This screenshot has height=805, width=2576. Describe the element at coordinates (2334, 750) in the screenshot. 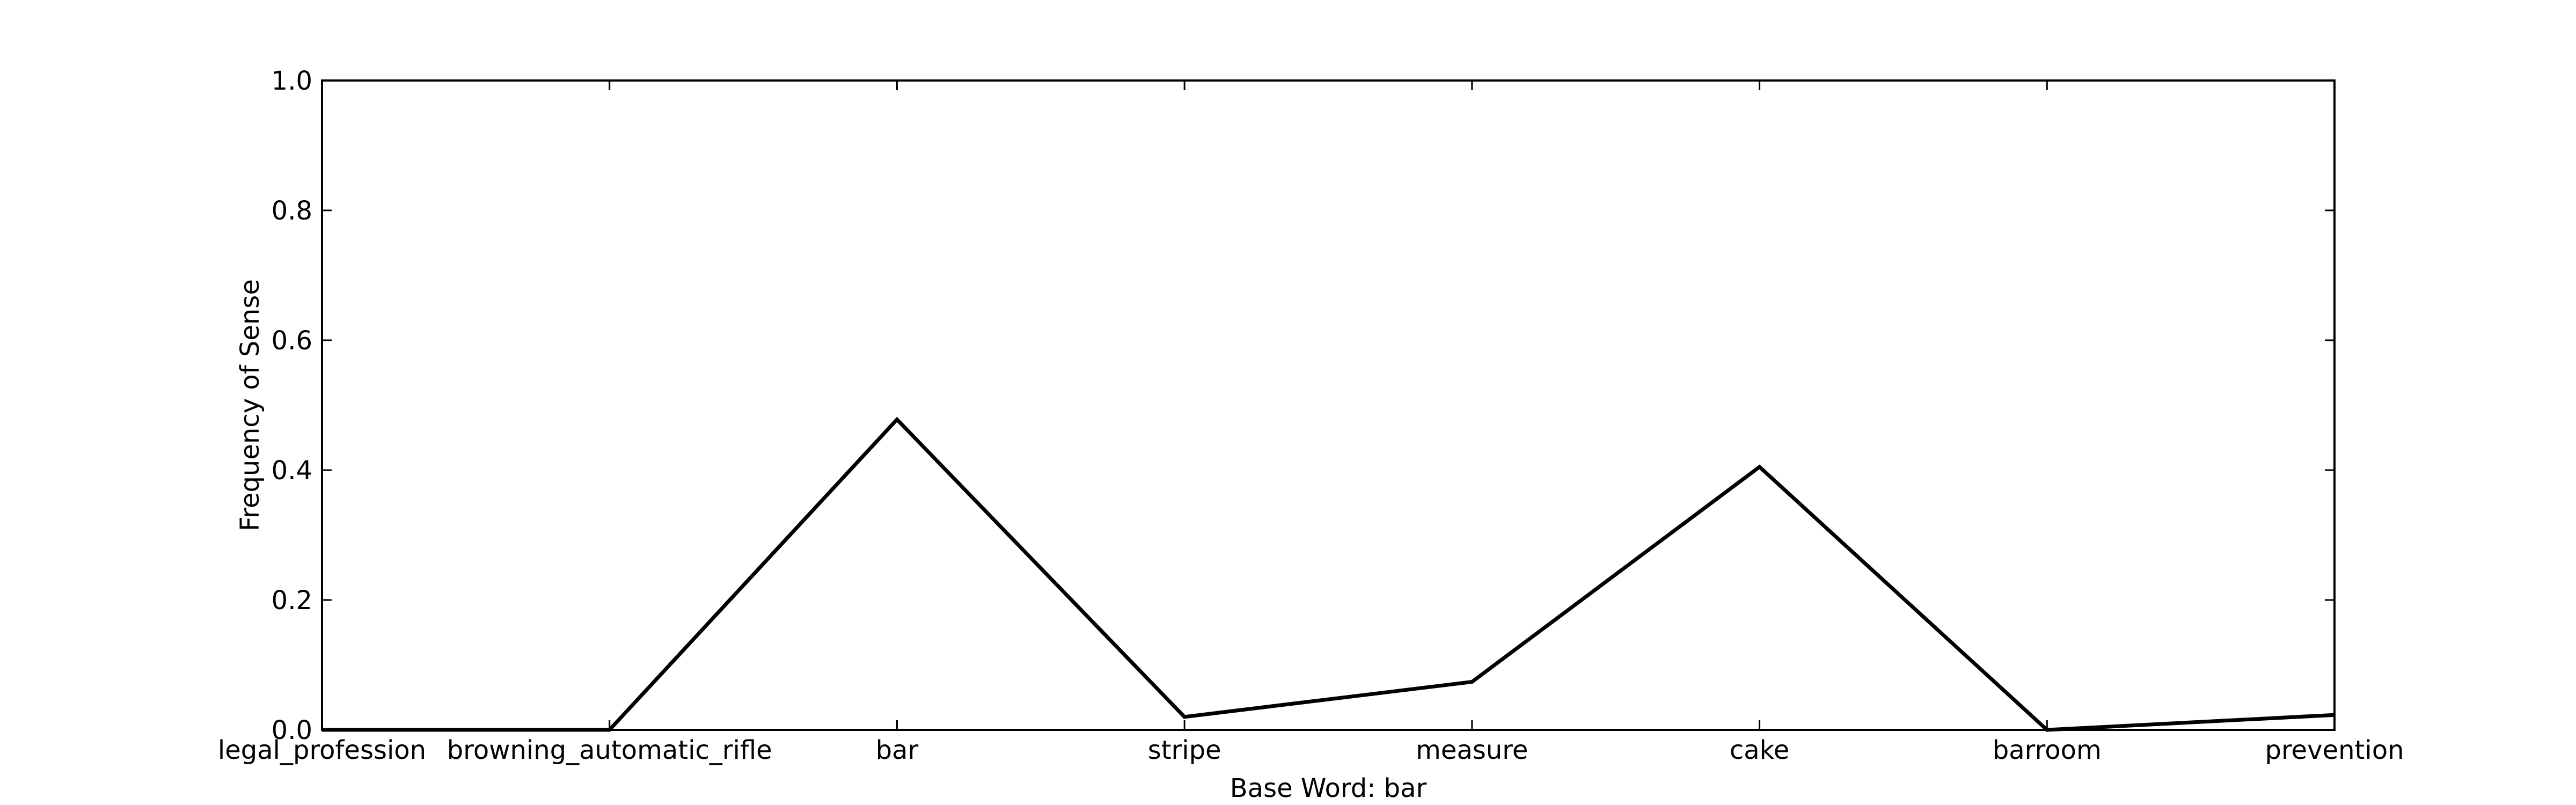

I see `x-tick-label: prevention` at that location.